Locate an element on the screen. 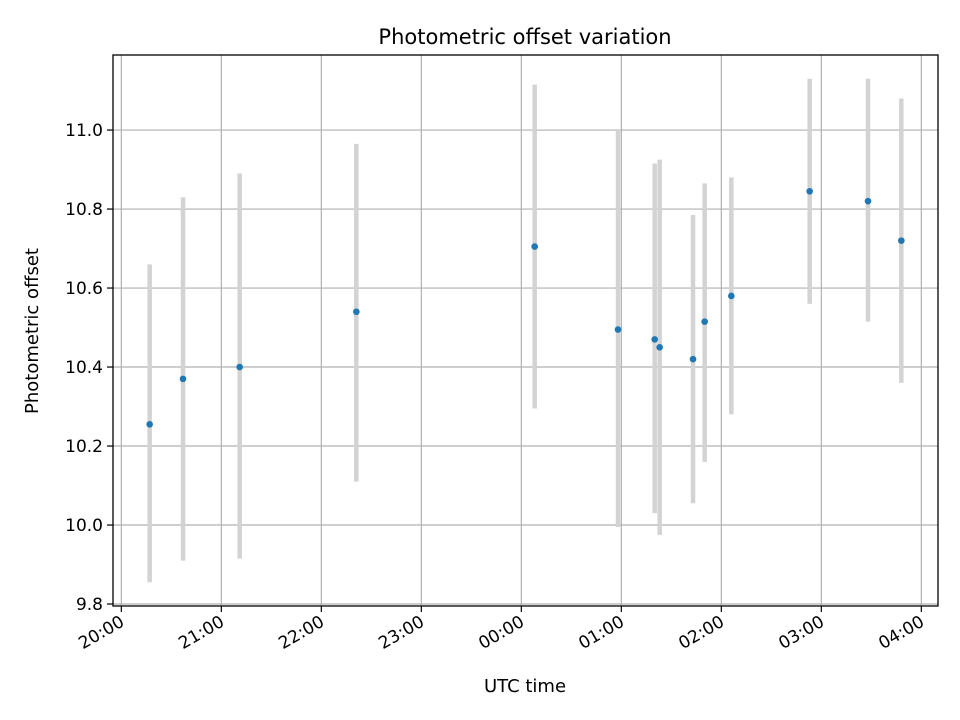 This screenshot has width=960, height=720. y-tick-label: 10.6 is located at coordinates (84, 289).